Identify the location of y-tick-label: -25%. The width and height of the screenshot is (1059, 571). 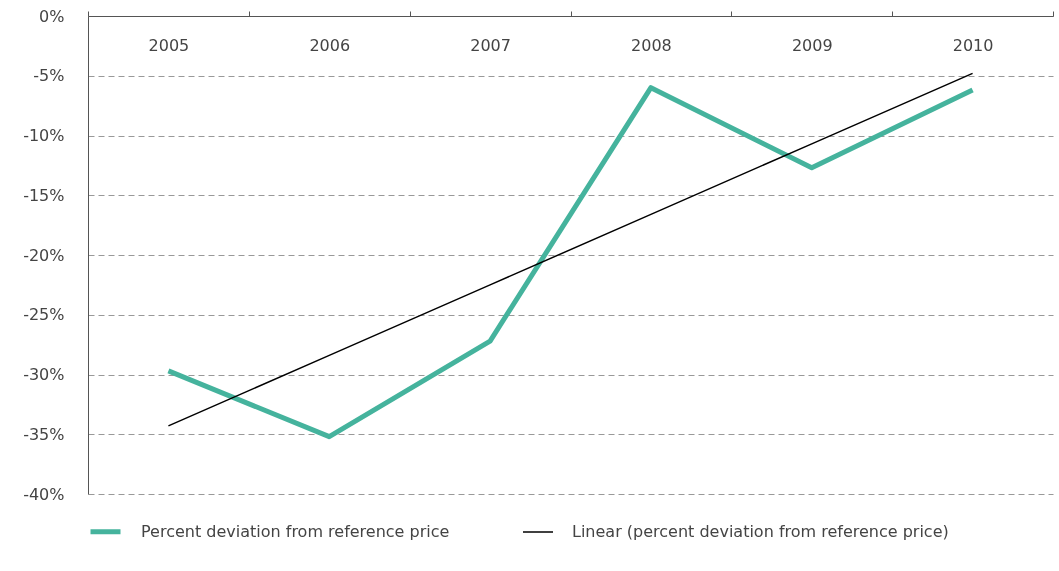
(44, 315).